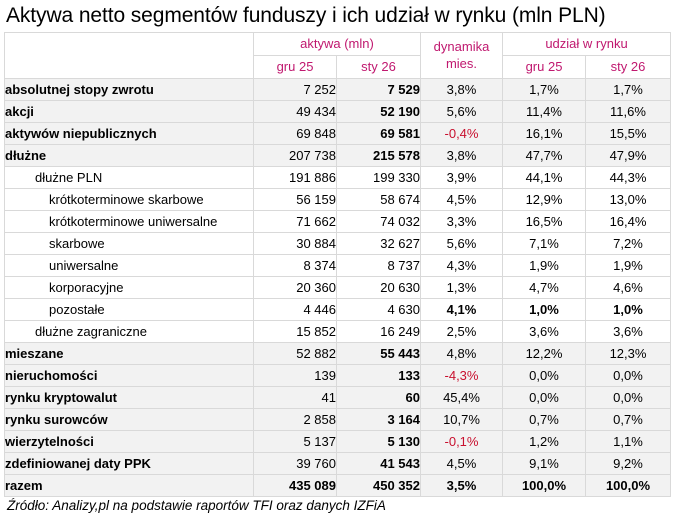 This screenshot has height=522, width=677. What do you see at coordinates (461, 441) in the screenshot?
I see `monthly-dynamics: -0,1%` at bounding box center [461, 441].